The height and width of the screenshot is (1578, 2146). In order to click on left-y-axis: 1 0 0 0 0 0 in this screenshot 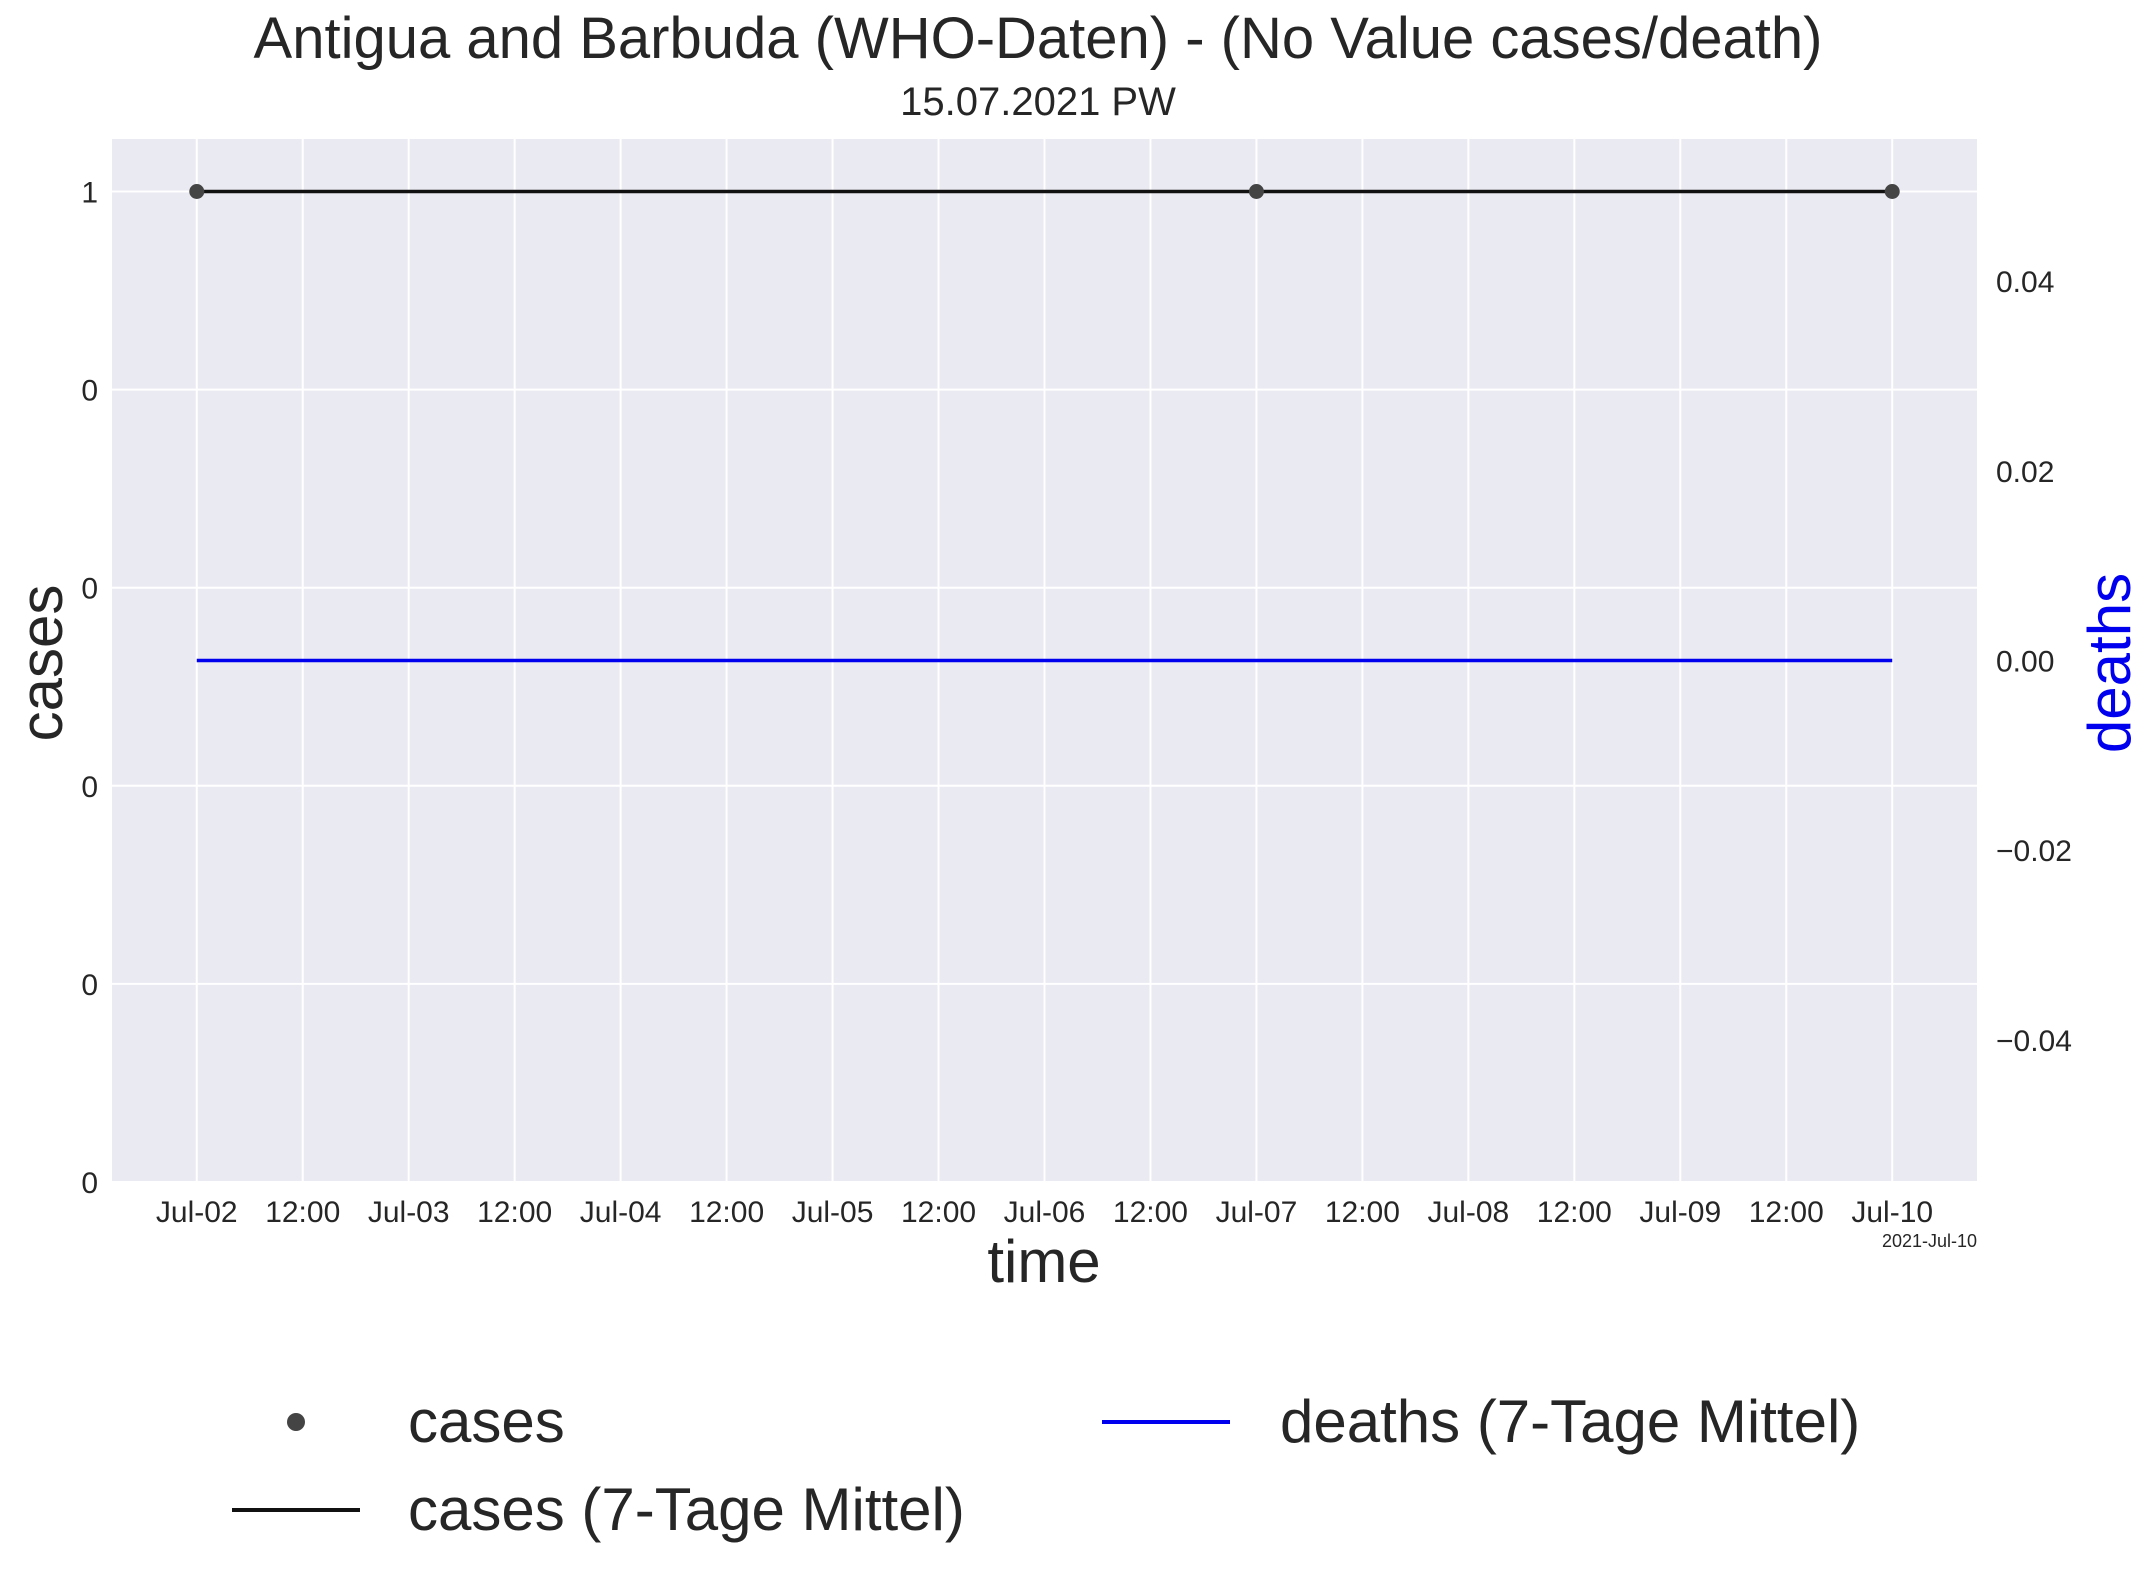, I will do `click(89, 688)`.